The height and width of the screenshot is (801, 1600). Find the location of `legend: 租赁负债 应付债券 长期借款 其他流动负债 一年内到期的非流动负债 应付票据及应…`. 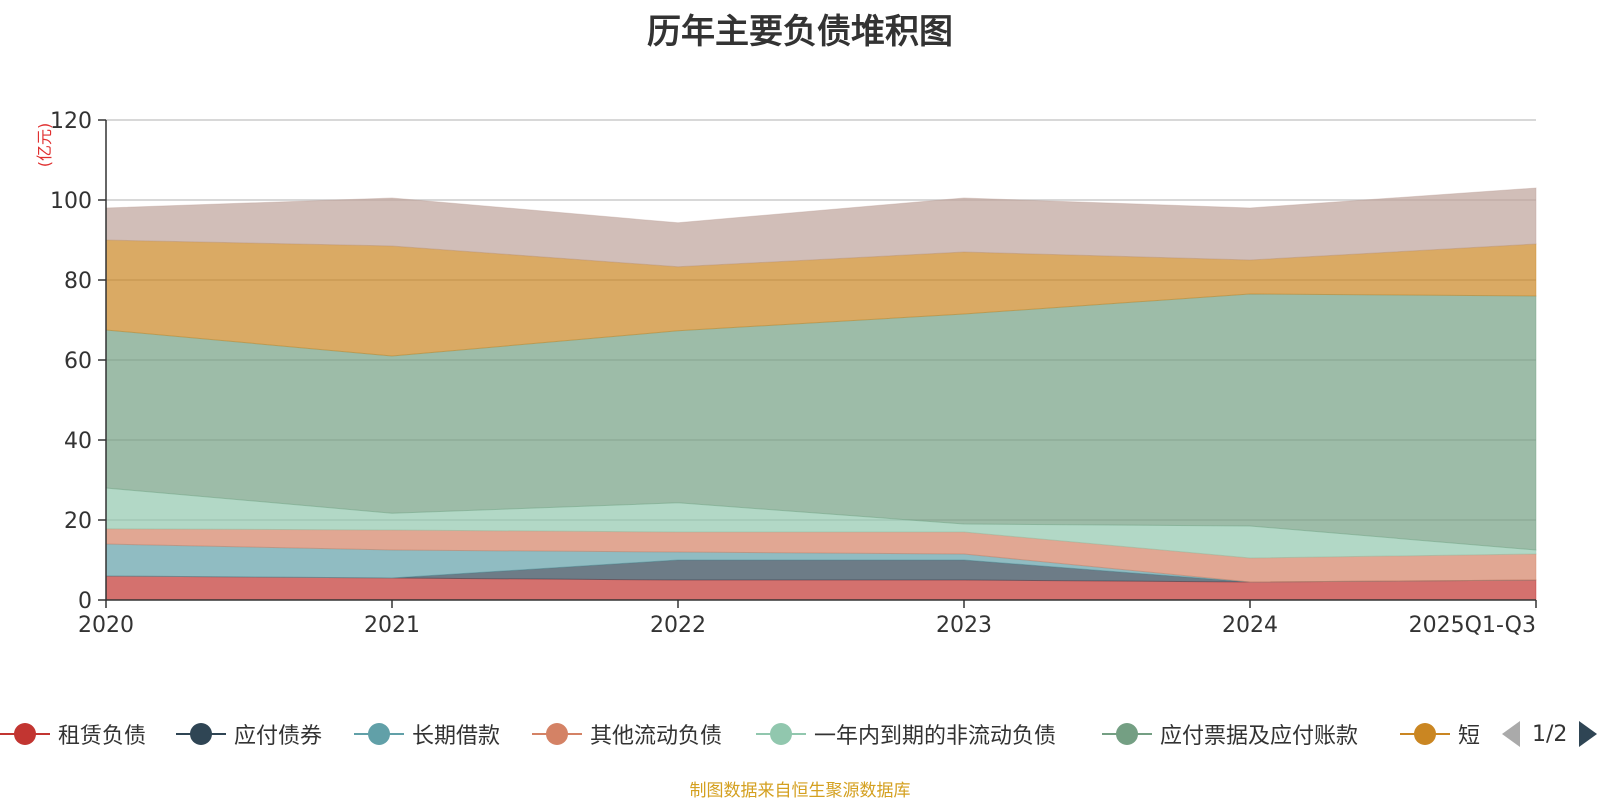

legend: 租赁负债 应付债券 长期借款 其他流动负债 一年内到期的非流动负债 应付票据及应… is located at coordinates (800, 734).